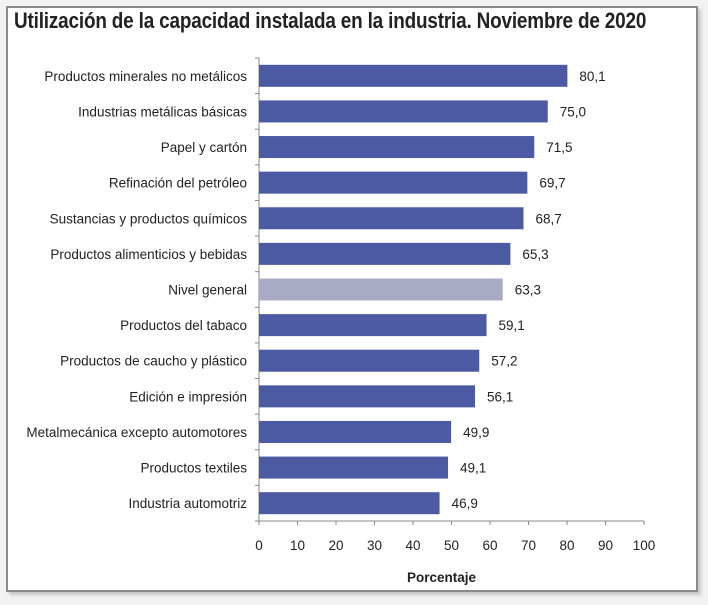 This screenshot has width=708, height=605. Describe the element at coordinates (162, 111) in the screenshot. I see `category-label: Industrias metálicas básicas` at that location.